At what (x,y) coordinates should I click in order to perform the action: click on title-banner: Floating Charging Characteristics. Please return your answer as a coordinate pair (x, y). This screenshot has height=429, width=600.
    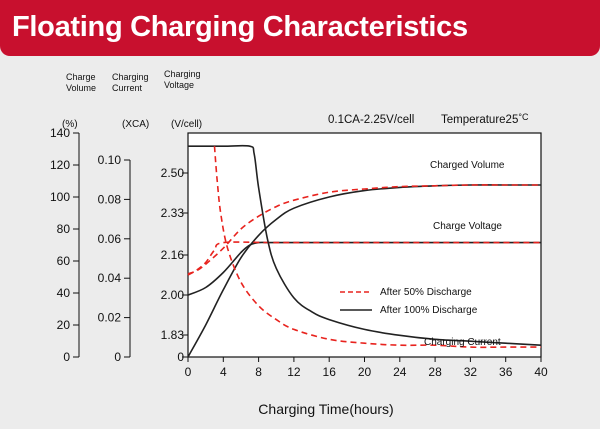
    Looking at the image, I should click on (300, 28).